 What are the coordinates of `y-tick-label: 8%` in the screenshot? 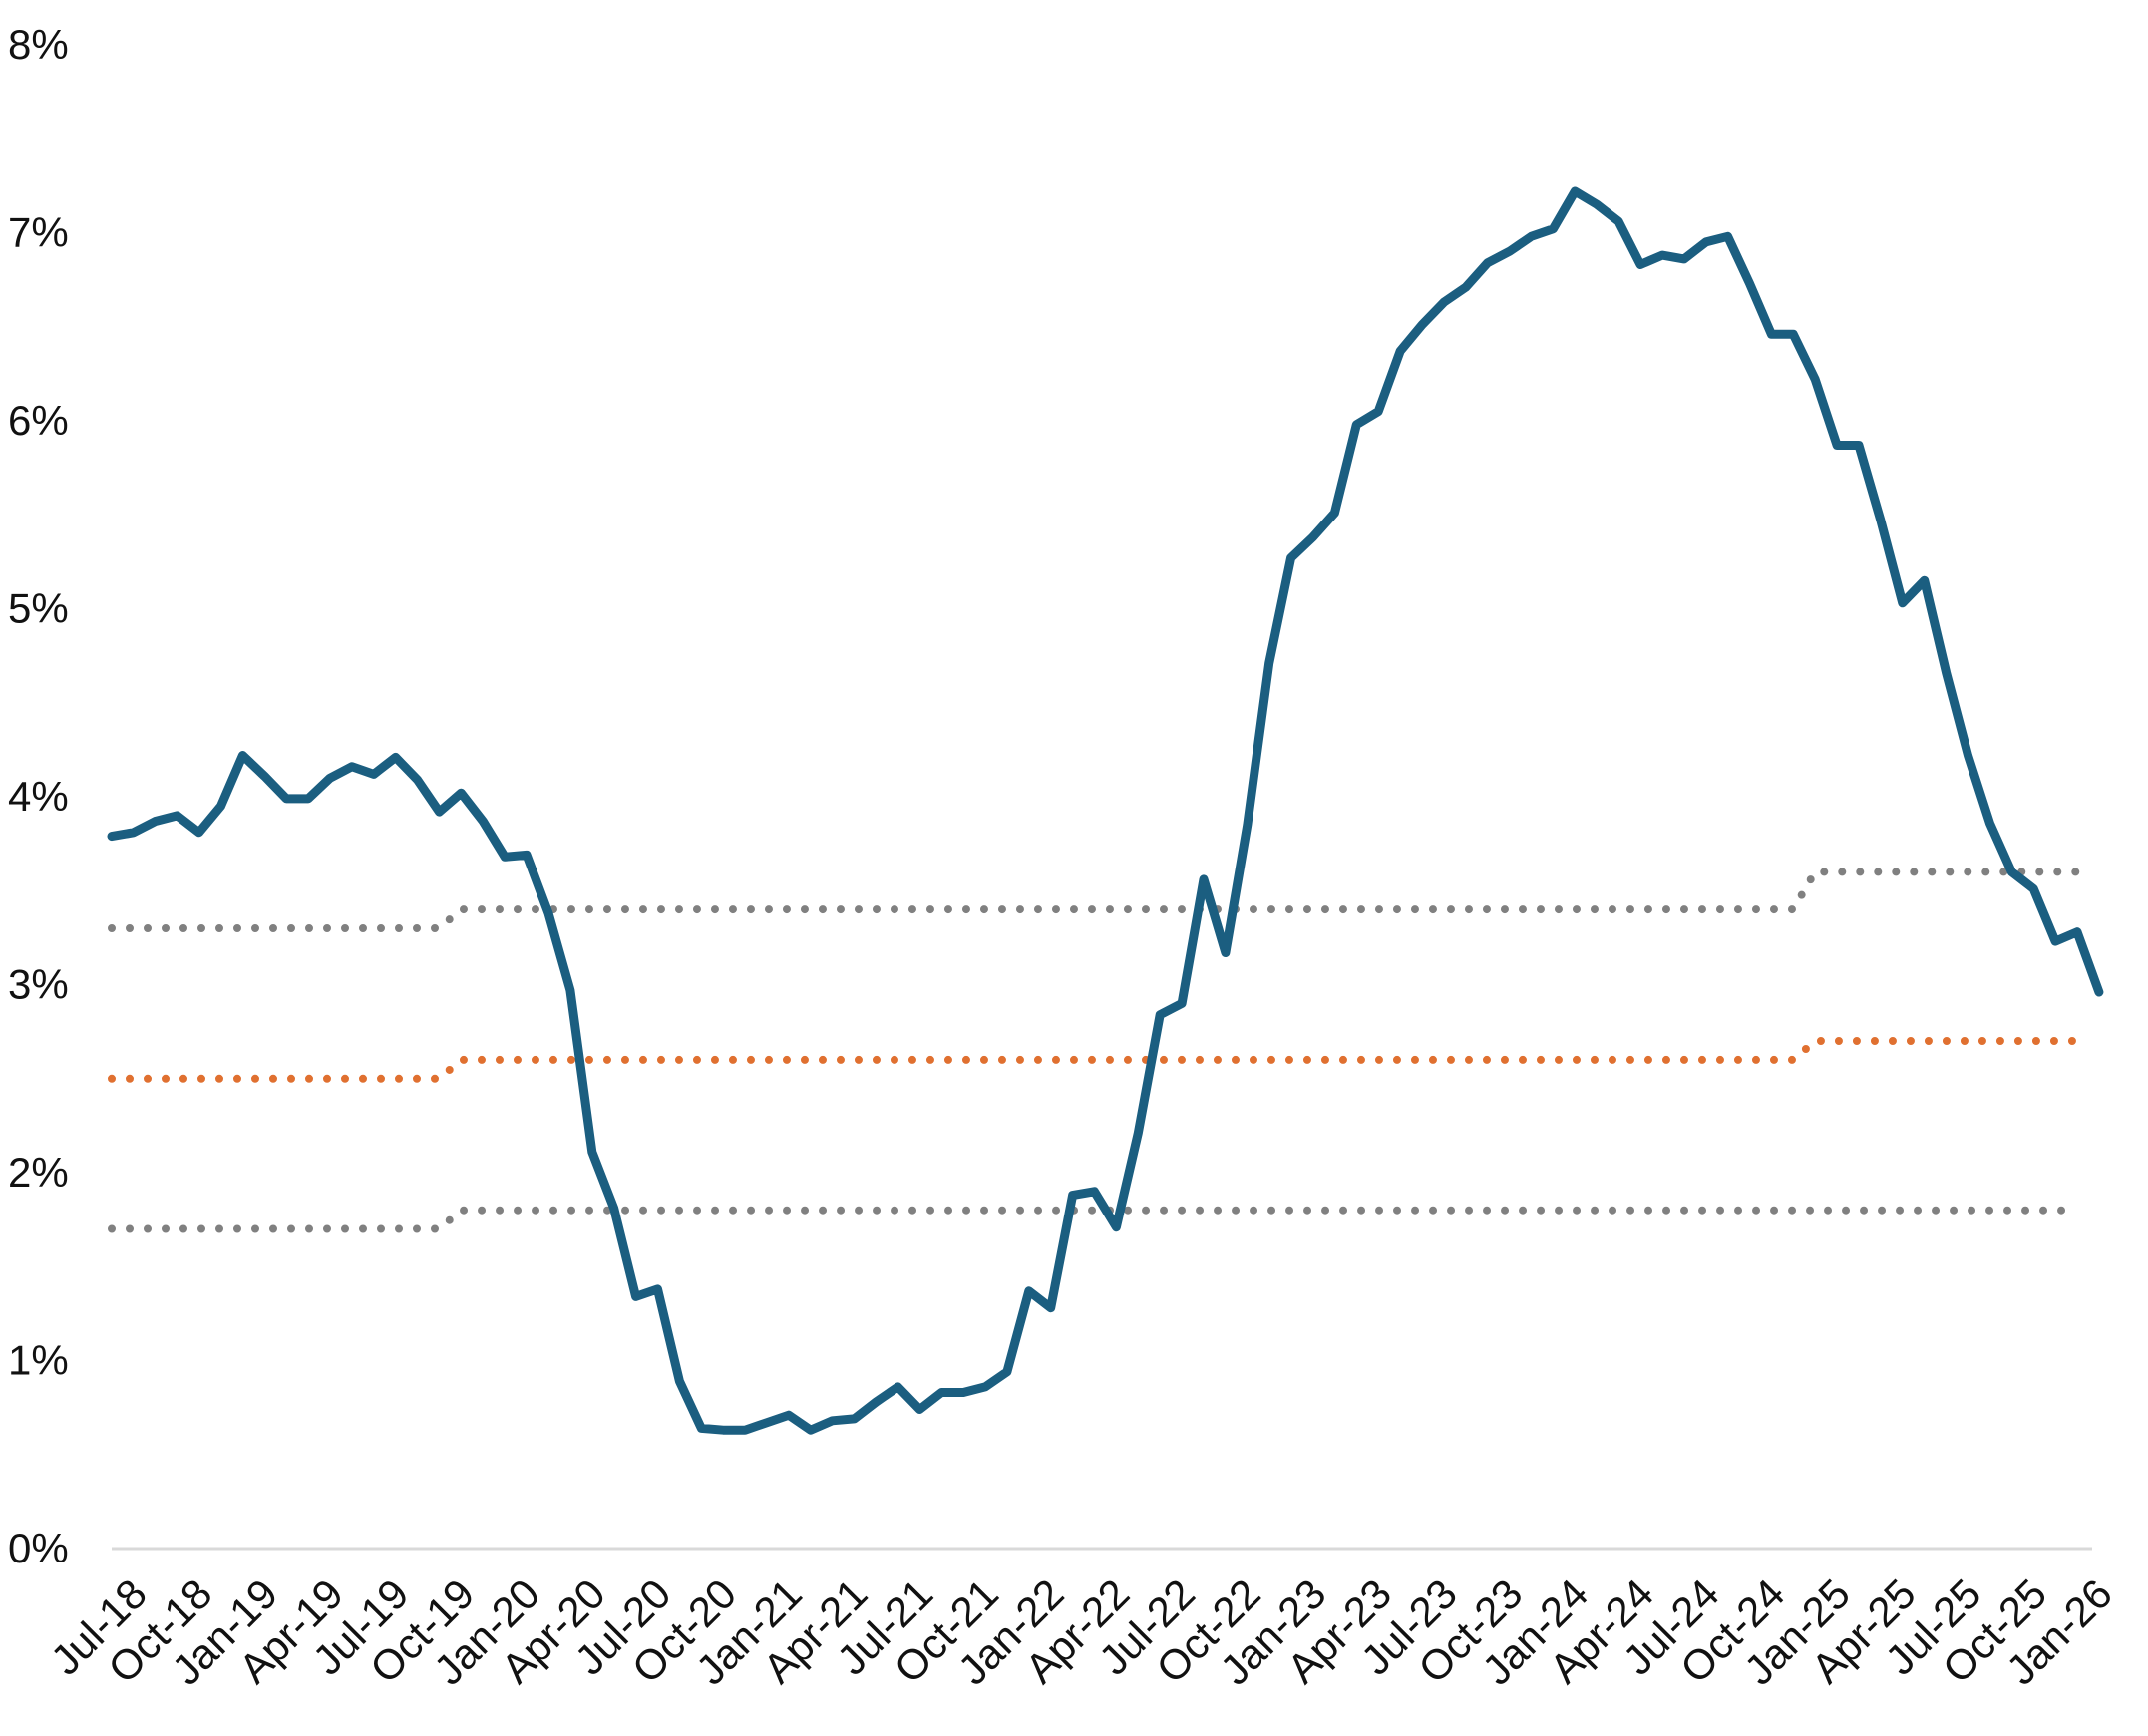 It's located at (39, 44).